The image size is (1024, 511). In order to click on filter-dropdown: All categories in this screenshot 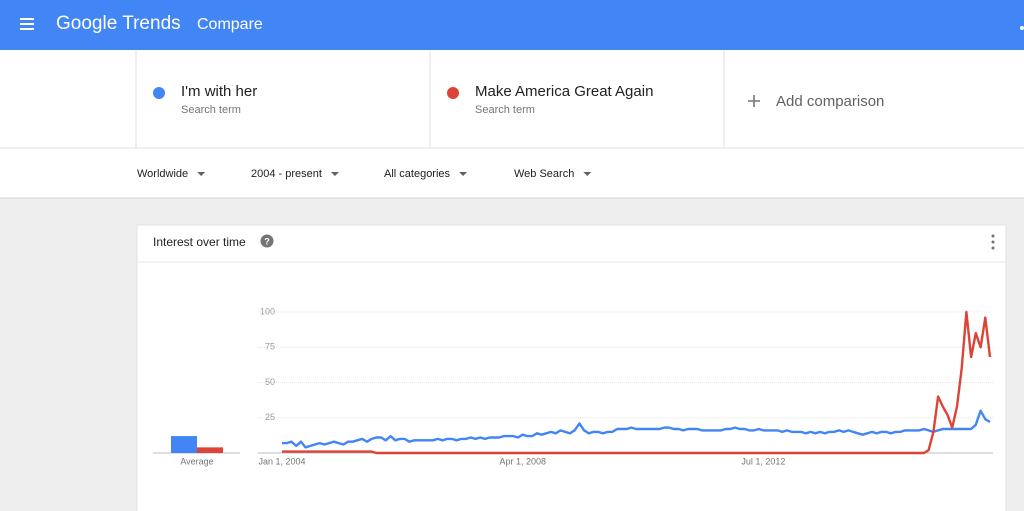, I will do `click(426, 174)`.